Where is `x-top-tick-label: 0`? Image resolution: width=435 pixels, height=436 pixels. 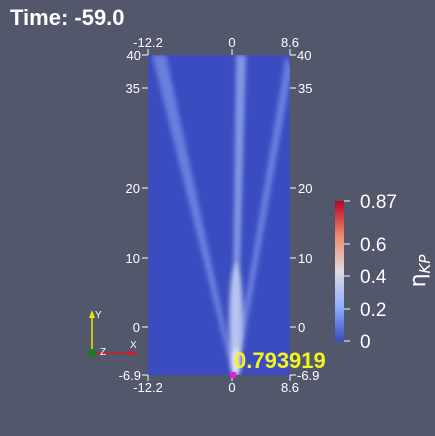 x-top-tick-label: 0 is located at coordinates (231, 42).